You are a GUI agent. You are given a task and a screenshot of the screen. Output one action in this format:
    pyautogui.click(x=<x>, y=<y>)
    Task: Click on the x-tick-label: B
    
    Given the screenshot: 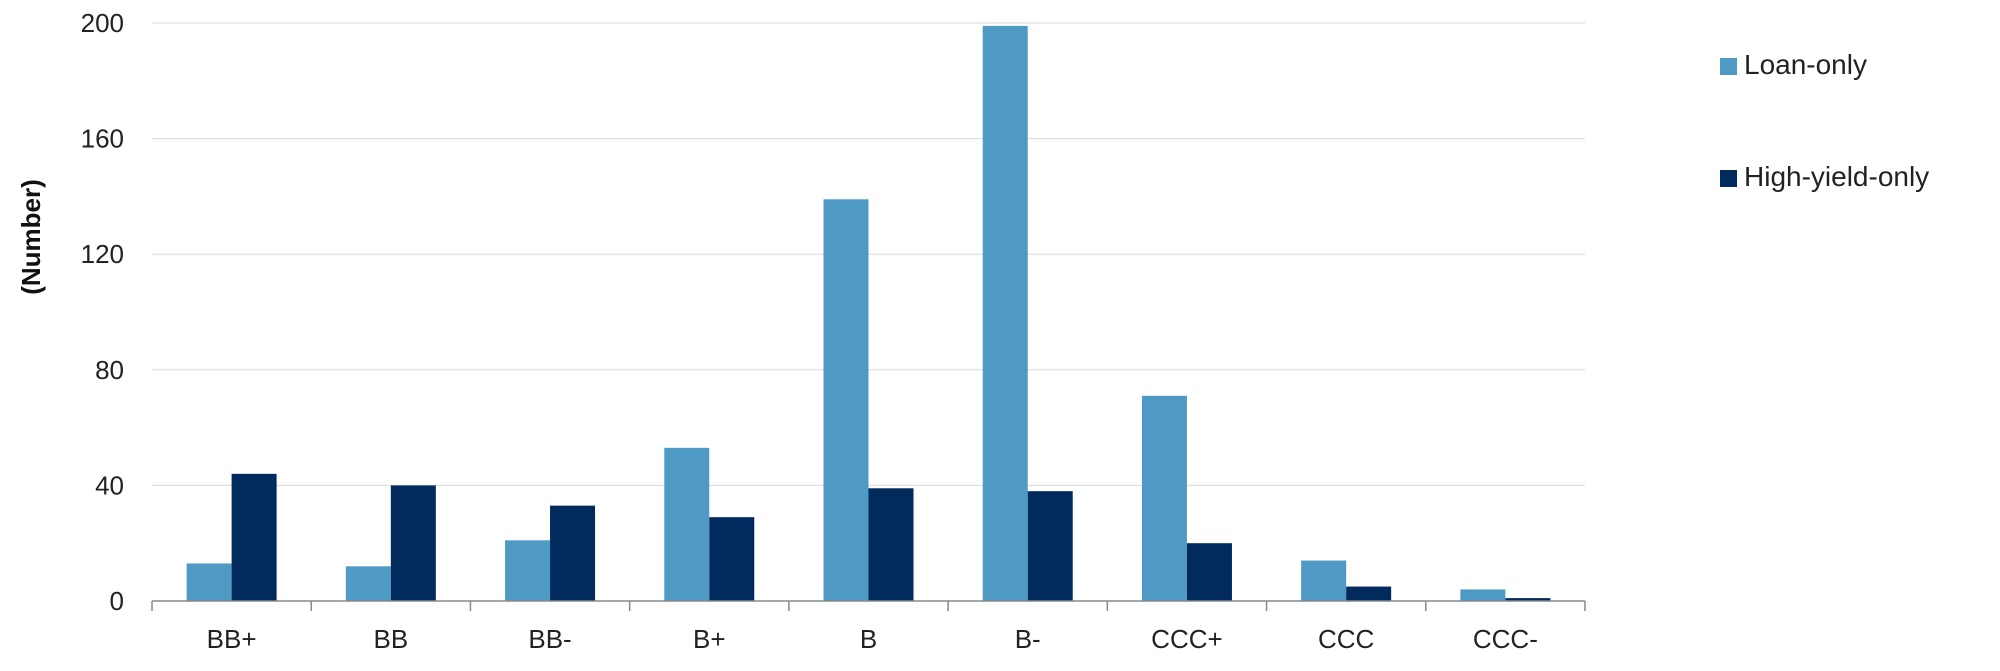 What is the action you would take?
    pyautogui.click(x=868, y=639)
    